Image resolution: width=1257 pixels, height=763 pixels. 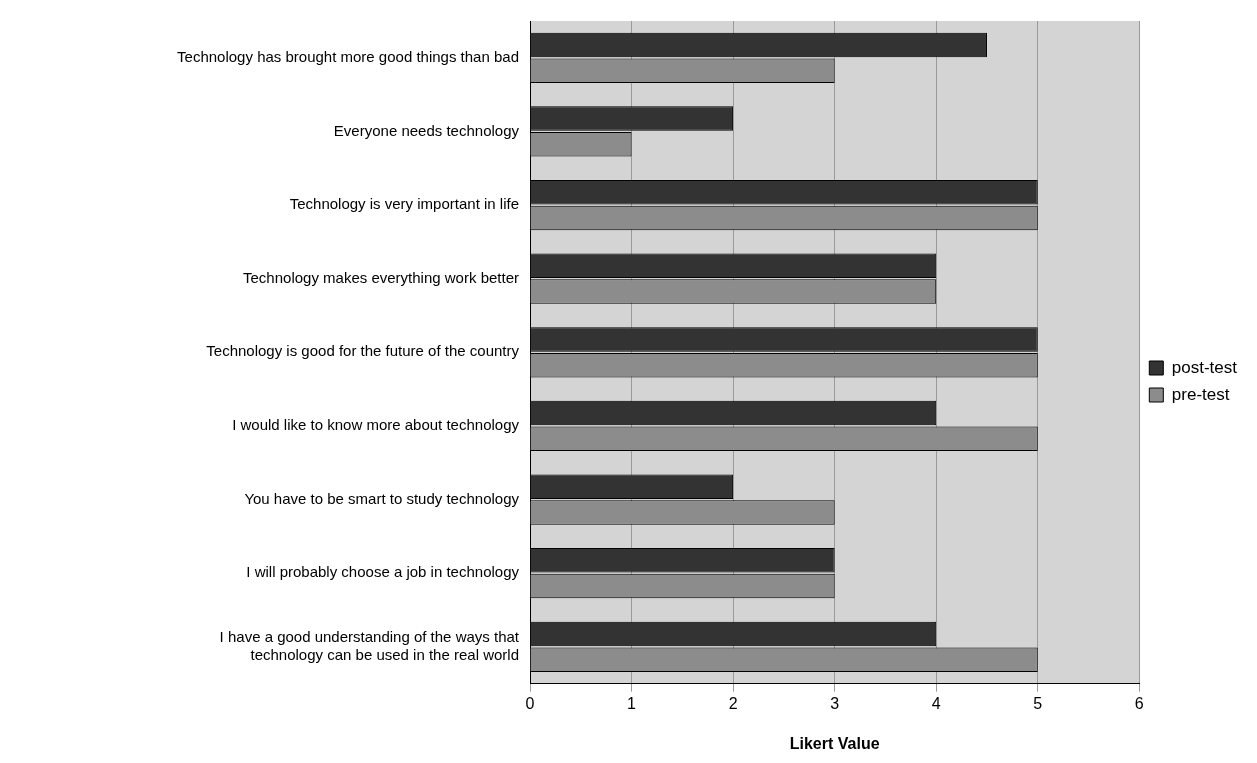 What do you see at coordinates (404, 204) in the screenshot?
I see `y-tick-label: Technology is very important in life` at bounding box center [404, 204].